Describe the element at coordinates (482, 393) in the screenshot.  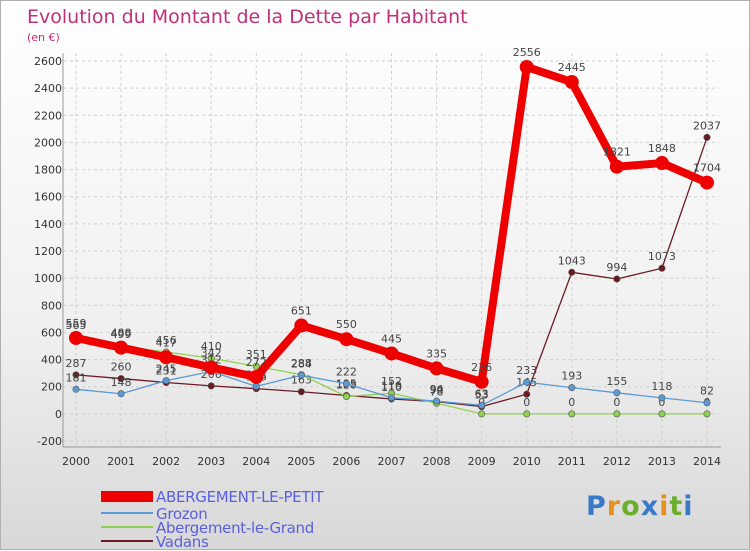
I see `data-label-grozon: 63` at that location.